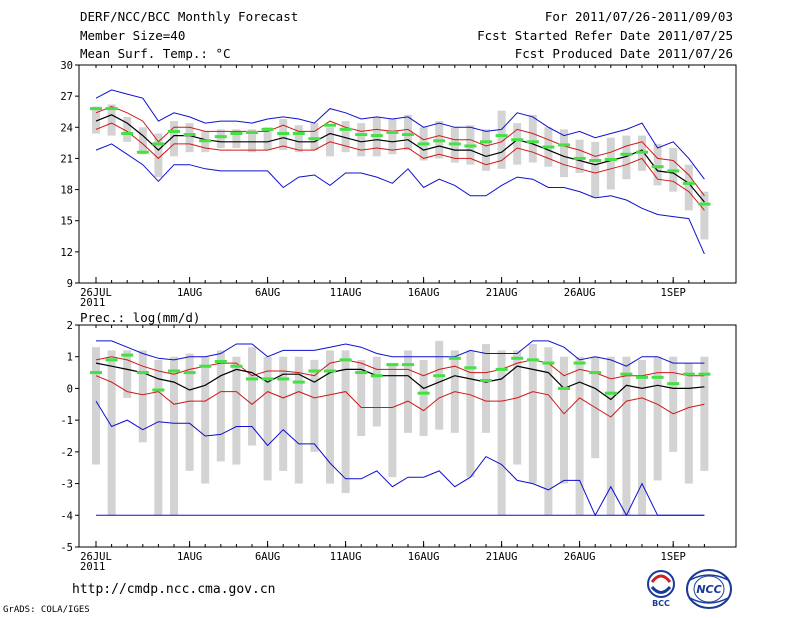  Describe the element at coordinates (400, 458) in the screenshot. I see `prec-min-line` at that location.